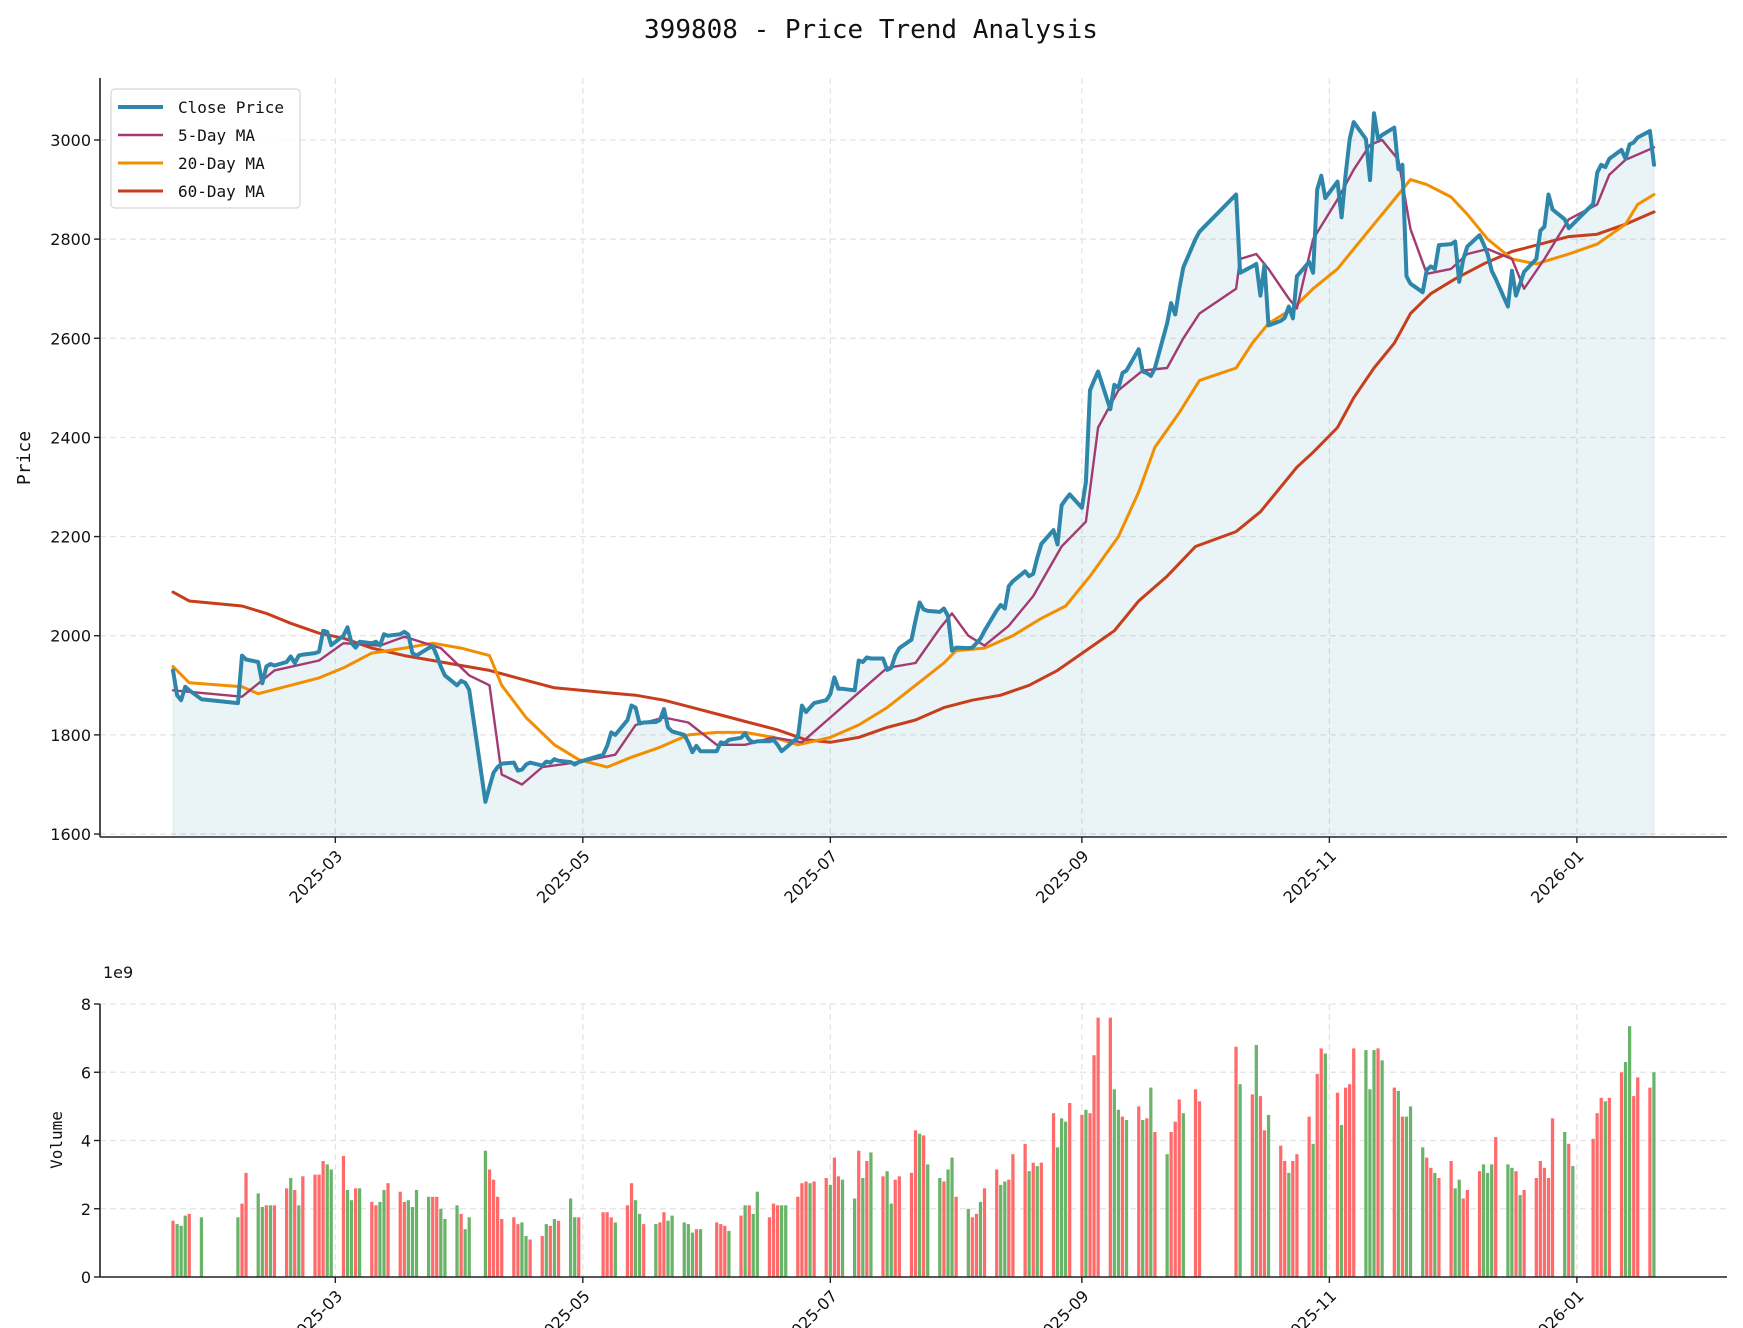 Image resolution: width=1743 pixels, height=1328 pixels. Describe the element at coordinates (1309, 1307) in the screenshot. I see `x-tick-label: 2025-11` at that location.